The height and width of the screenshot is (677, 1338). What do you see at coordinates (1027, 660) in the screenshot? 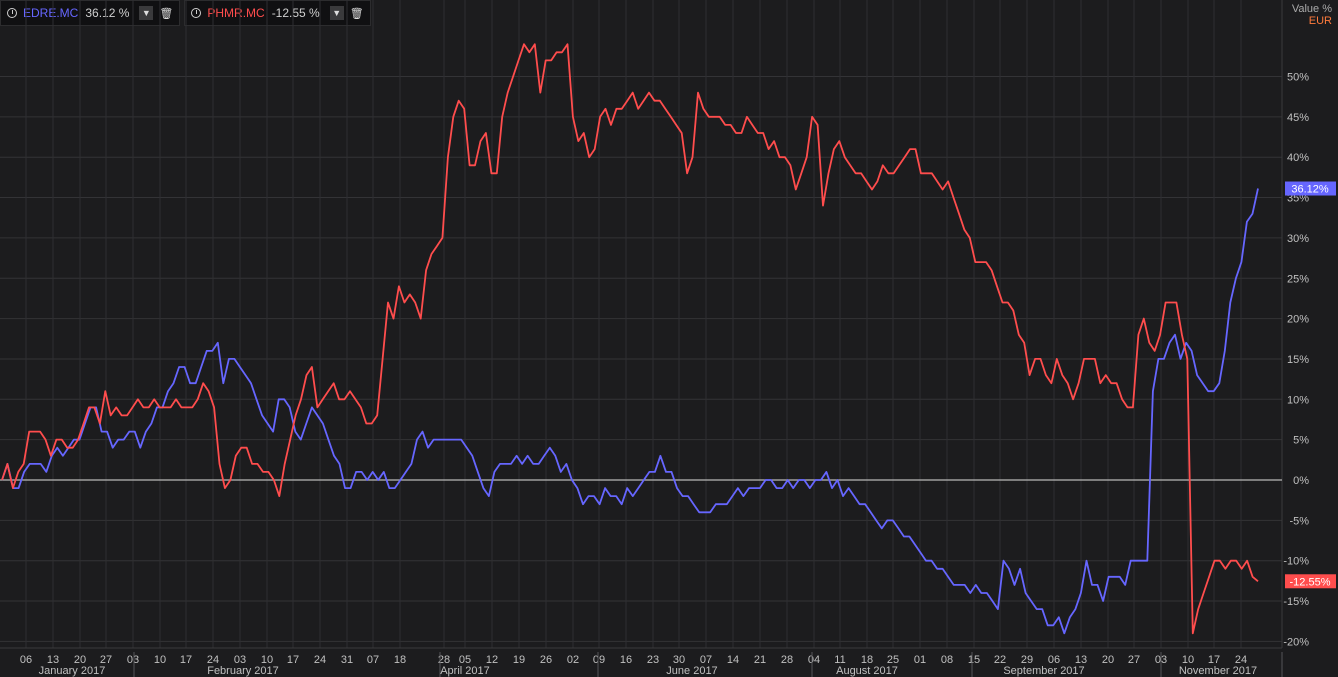
I see `x-tick-label: 29` at bounding box center [1027, 660].